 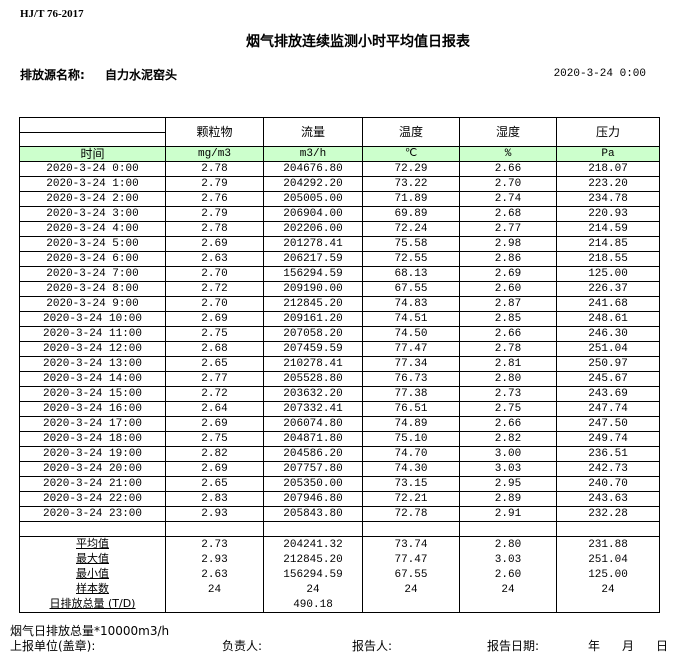 What do you see at coordinates (313, 154) in the screenshot?
I see `unit-flow: m3/h` at bounding box center [313, 154].